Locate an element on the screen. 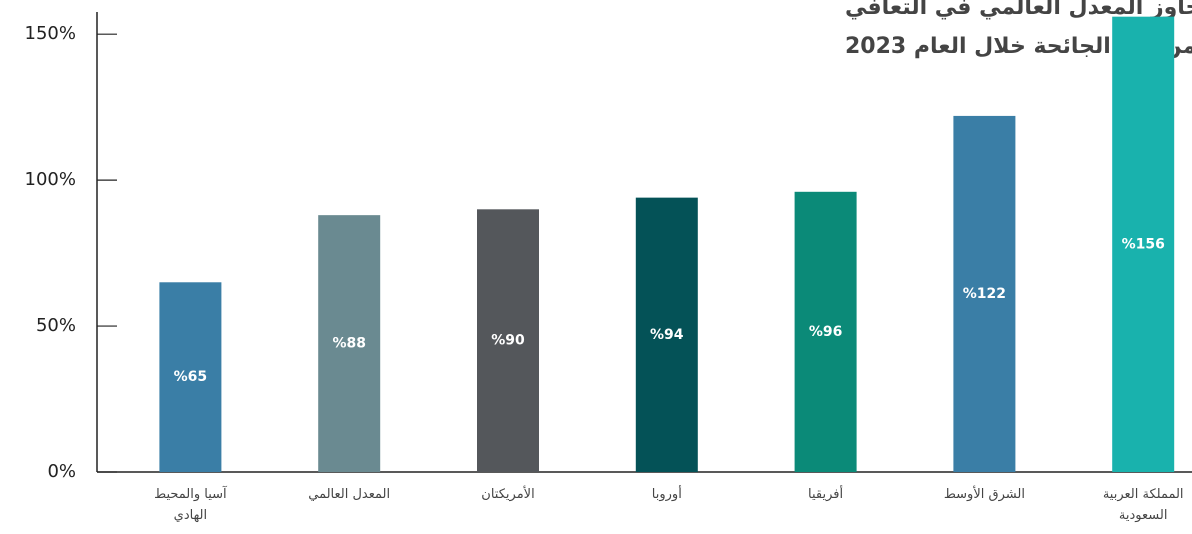 The width and height of the screenshot is (1192, 534). x-tick-label: الشرق الأوسط is located at coordinates (984, 494).